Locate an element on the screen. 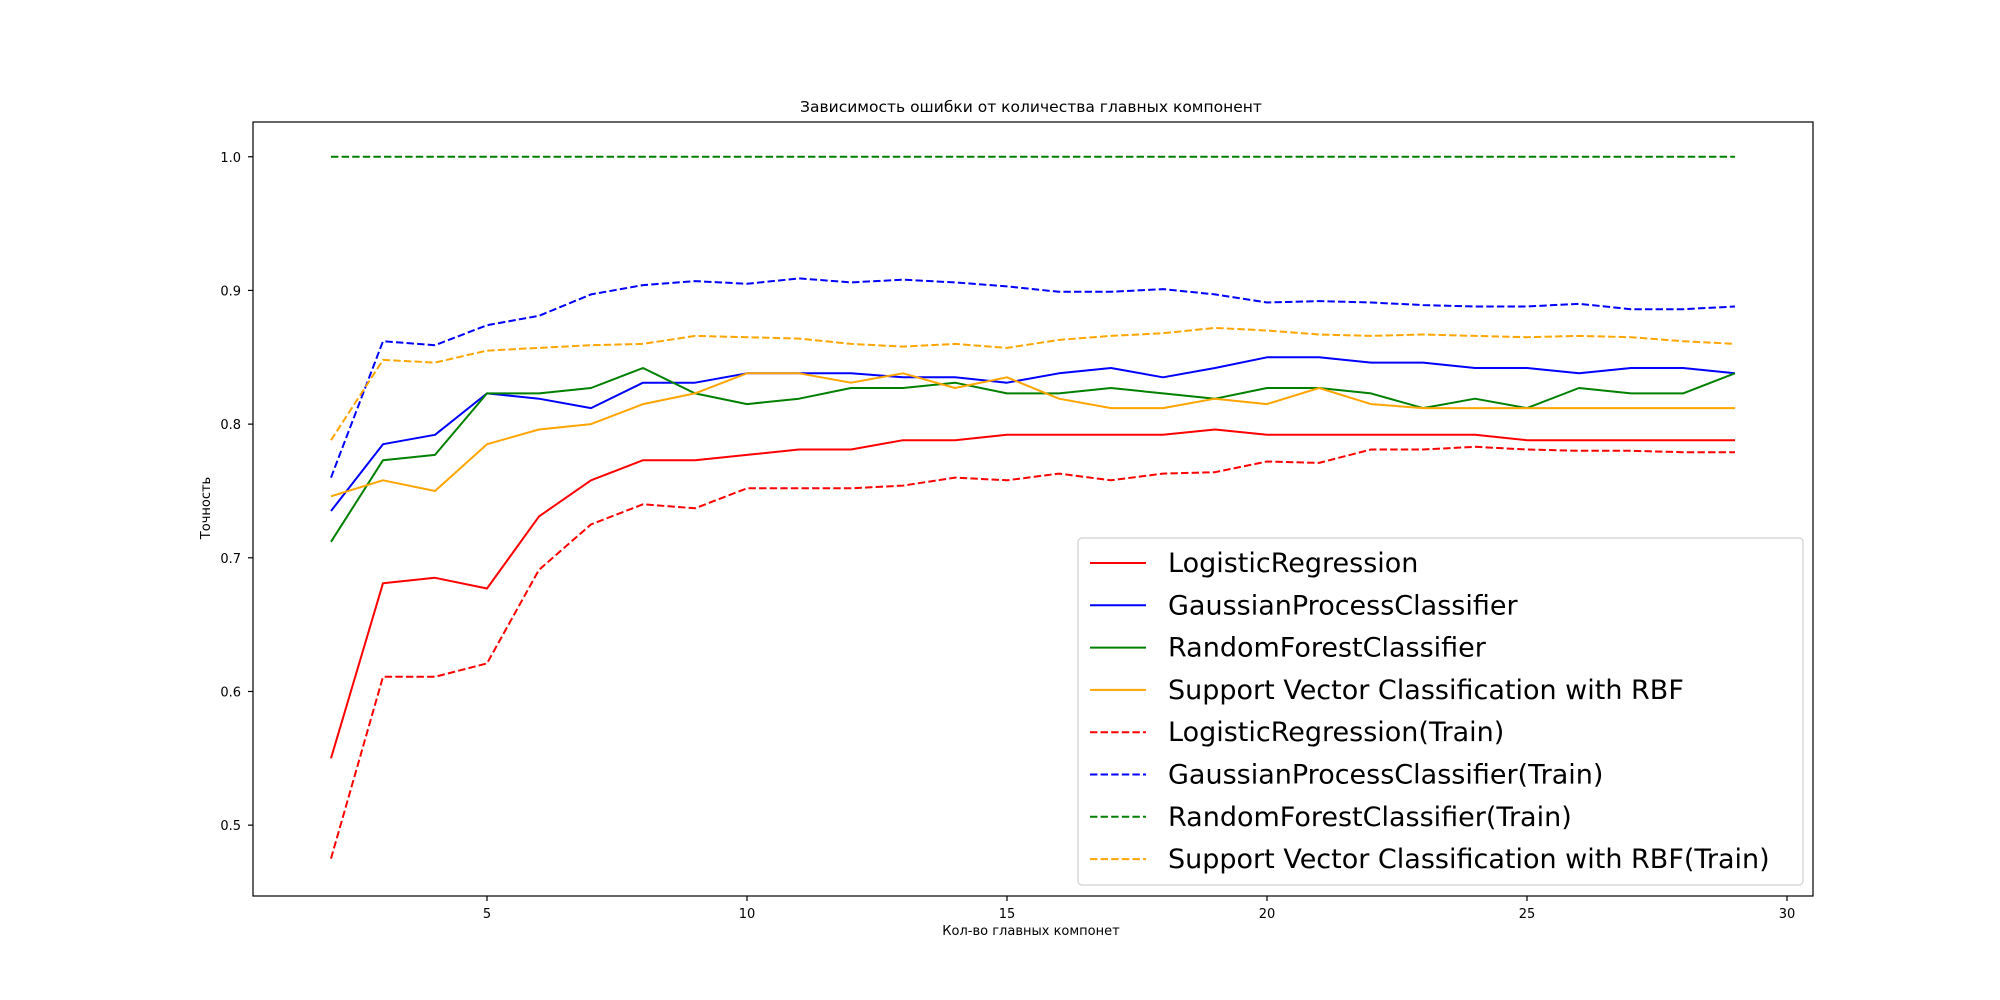 The height and width of the screenshot is (1000, 2000). y-axis-label: Точность is located at coordinates (206, 508).